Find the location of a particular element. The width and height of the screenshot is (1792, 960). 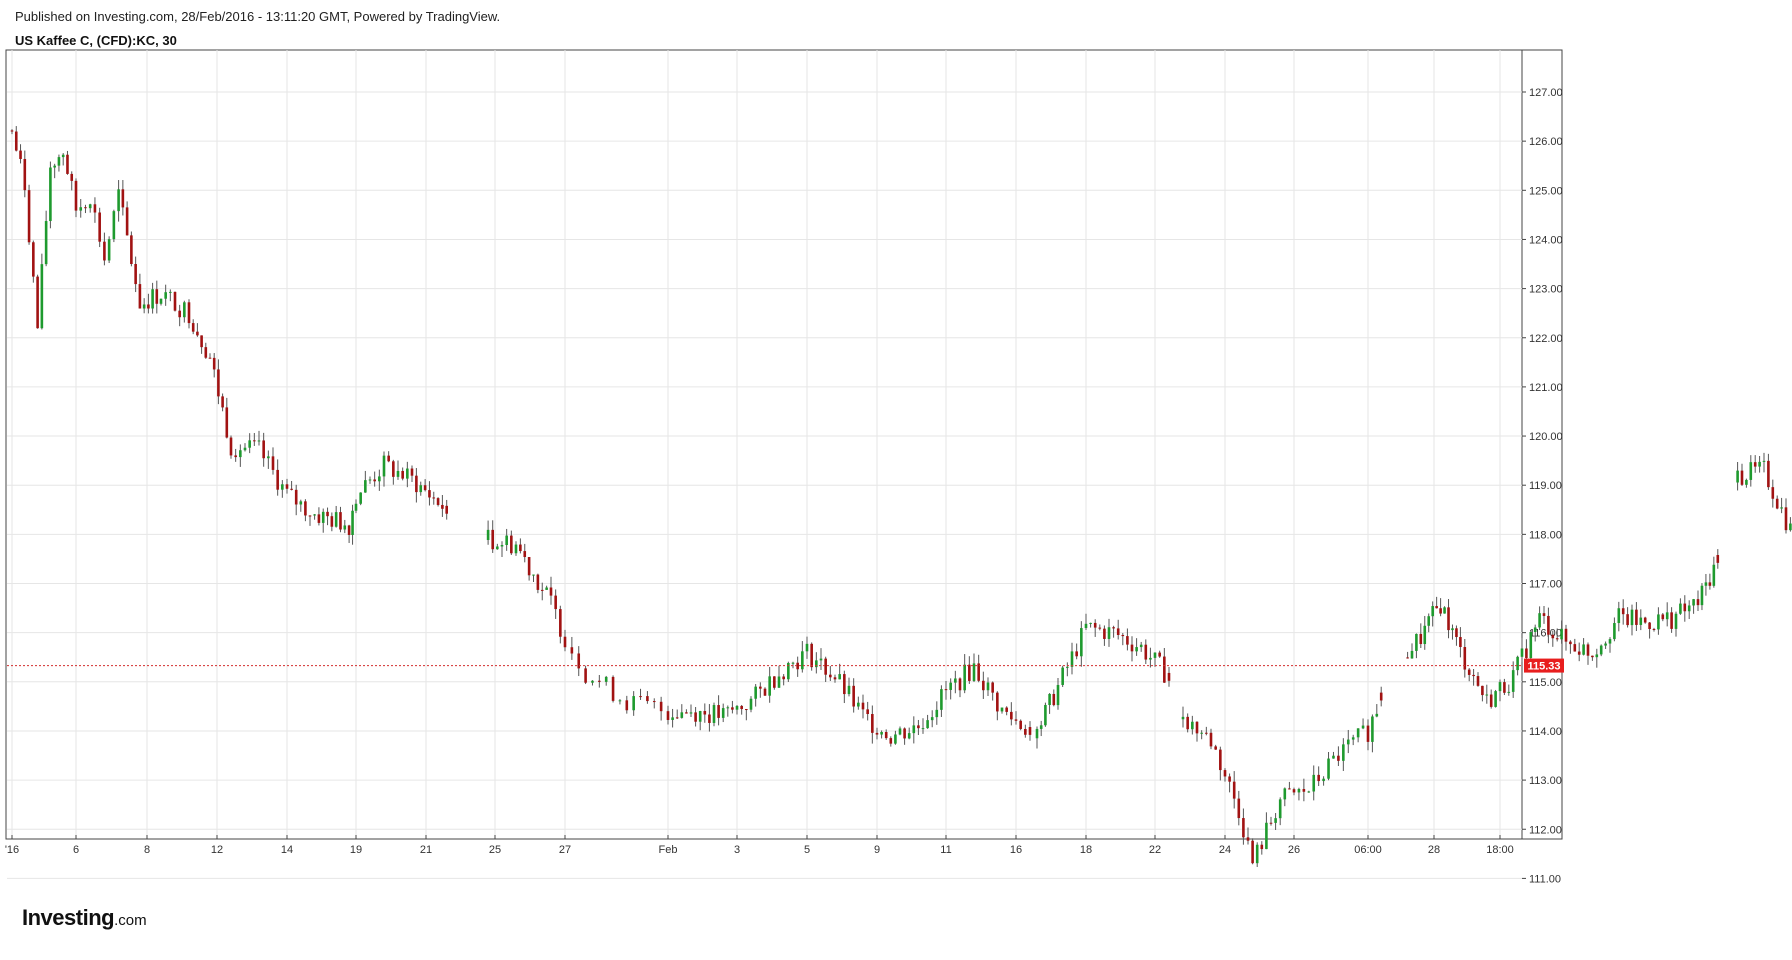

y-tick-label: 123.00 is located at coordinates (1546, 290).